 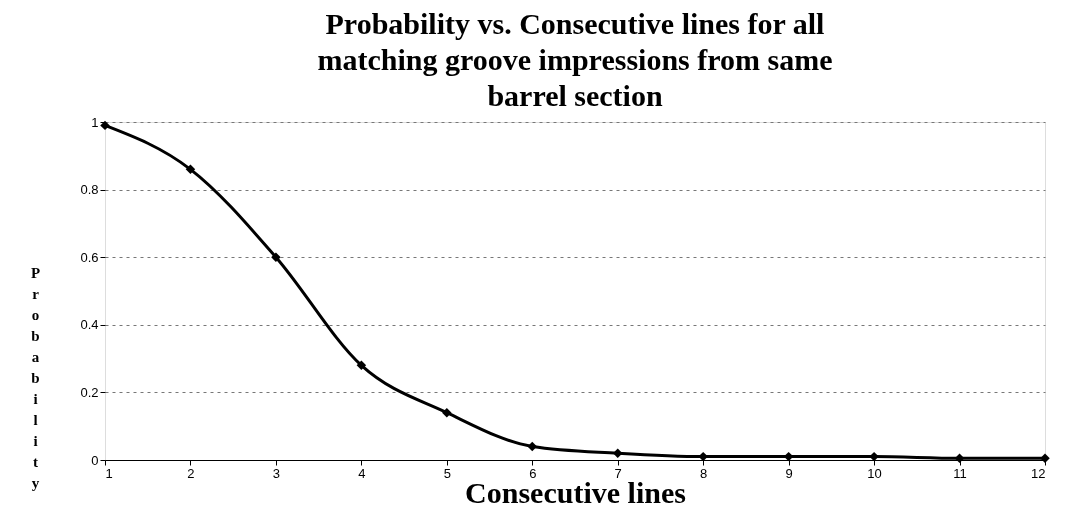 I want to click on x-tick-label: 8, so click(x=704, y=473).